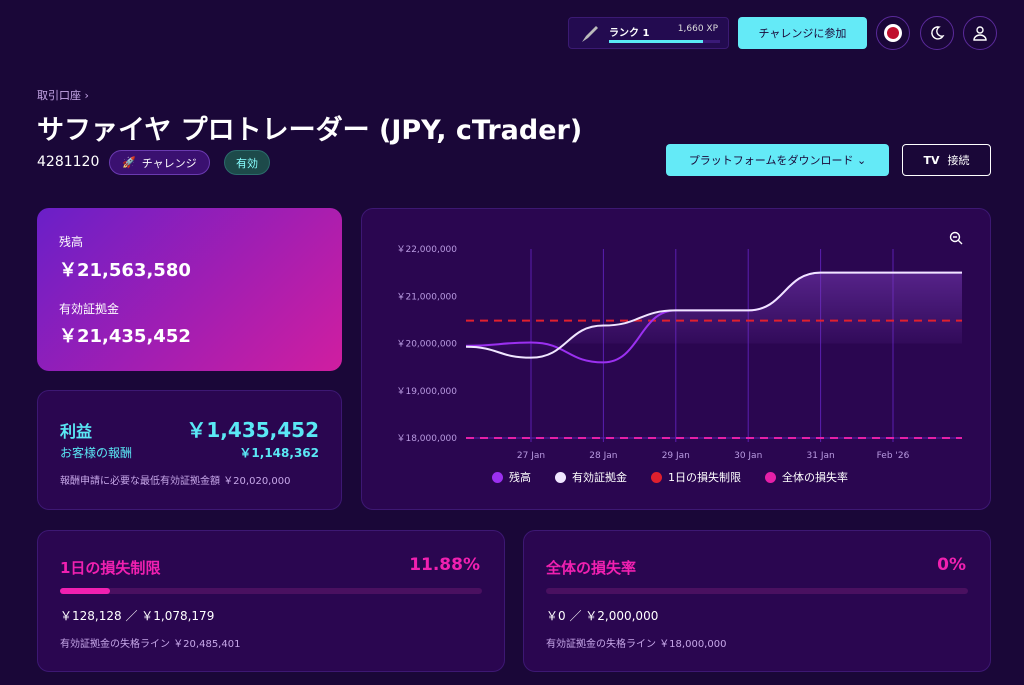  Describe the element at coordinates (310, 130) in the screenshot. I see `page-title: サファイヤ プロトレーダー (JPY, cTrader)` at that location.